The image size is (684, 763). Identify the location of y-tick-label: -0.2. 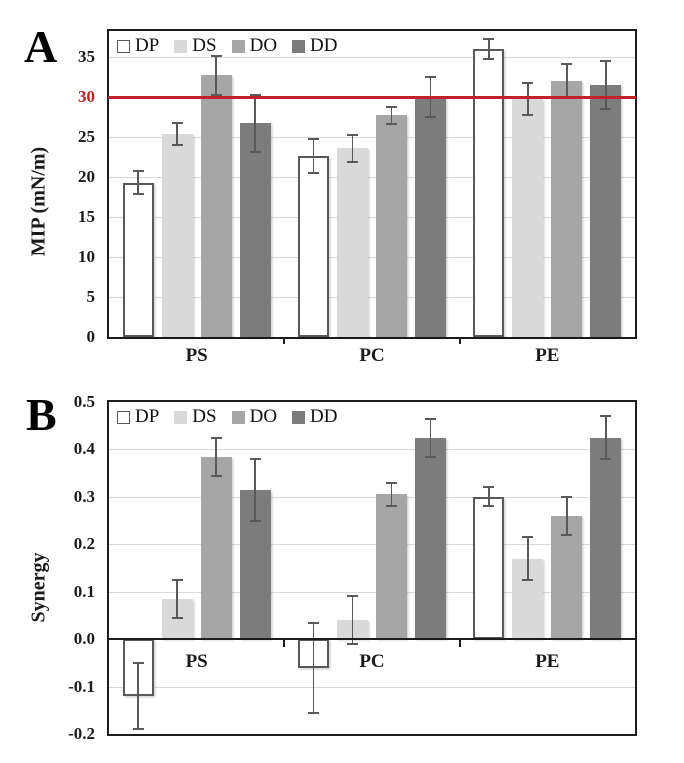
(81, 733).